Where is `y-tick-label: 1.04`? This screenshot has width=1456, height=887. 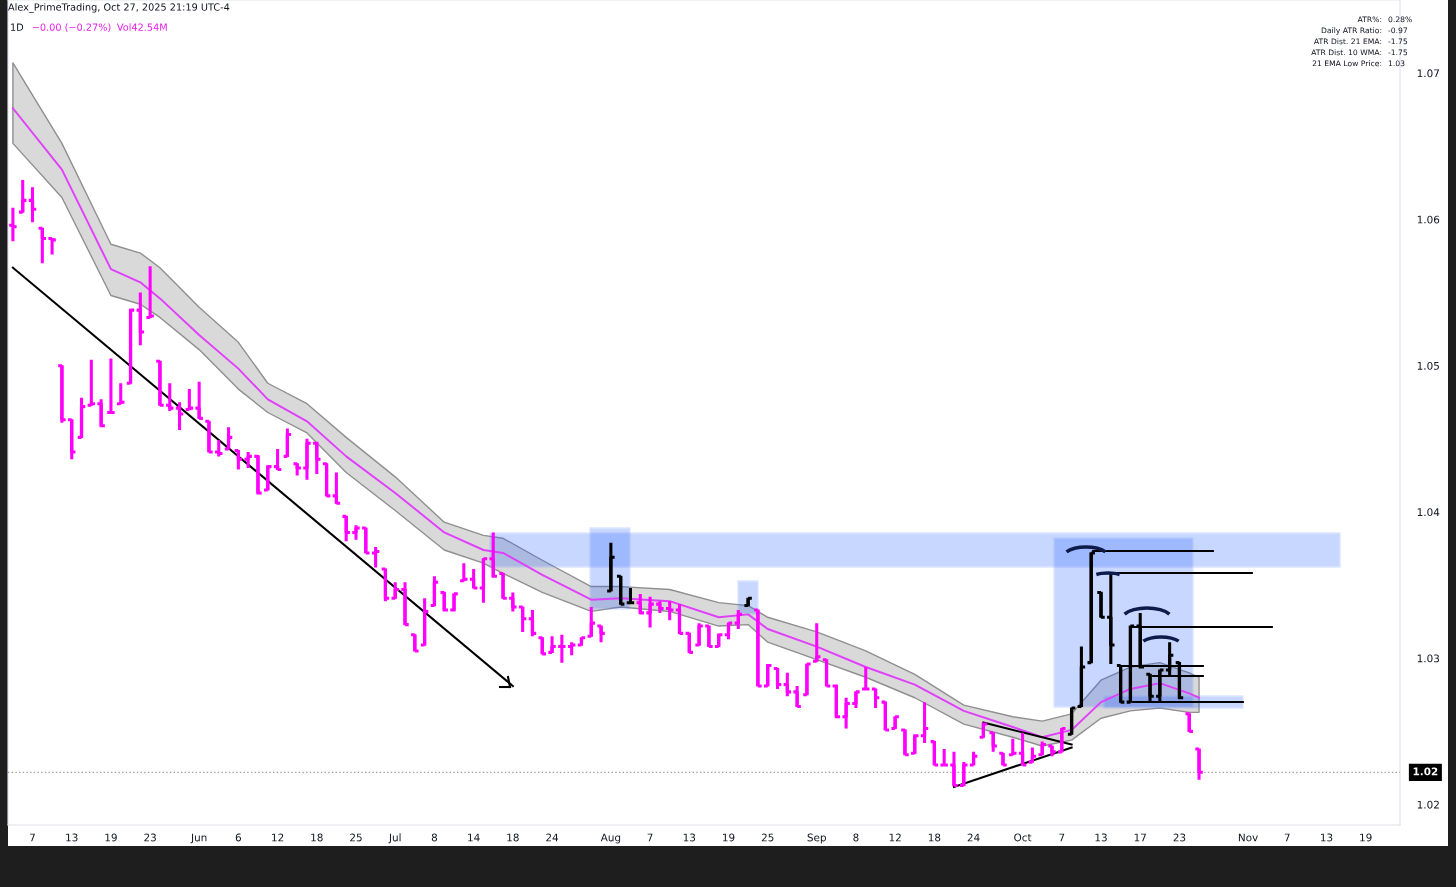
y-tick-label: 1.04 is located at coordinates (1428, 512).